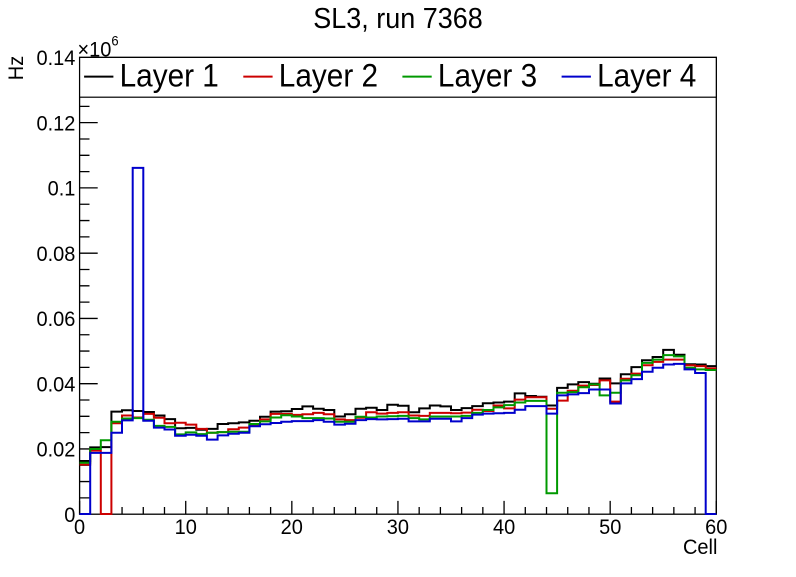 The image size is (796, 577). I want to click on svg-text: 0.06, so click(55, 320).